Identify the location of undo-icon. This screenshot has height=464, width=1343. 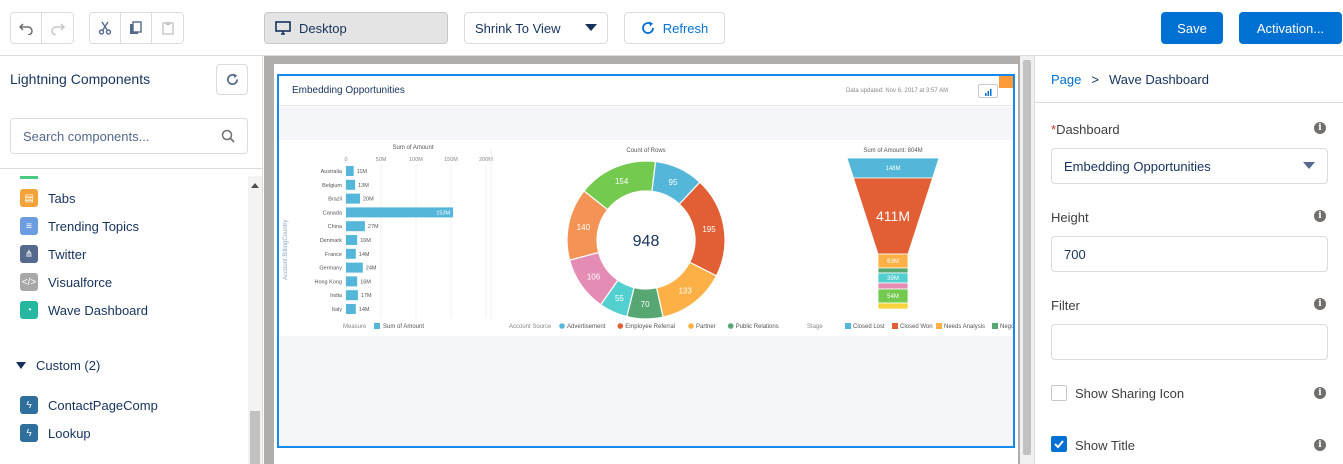
(26, 29).